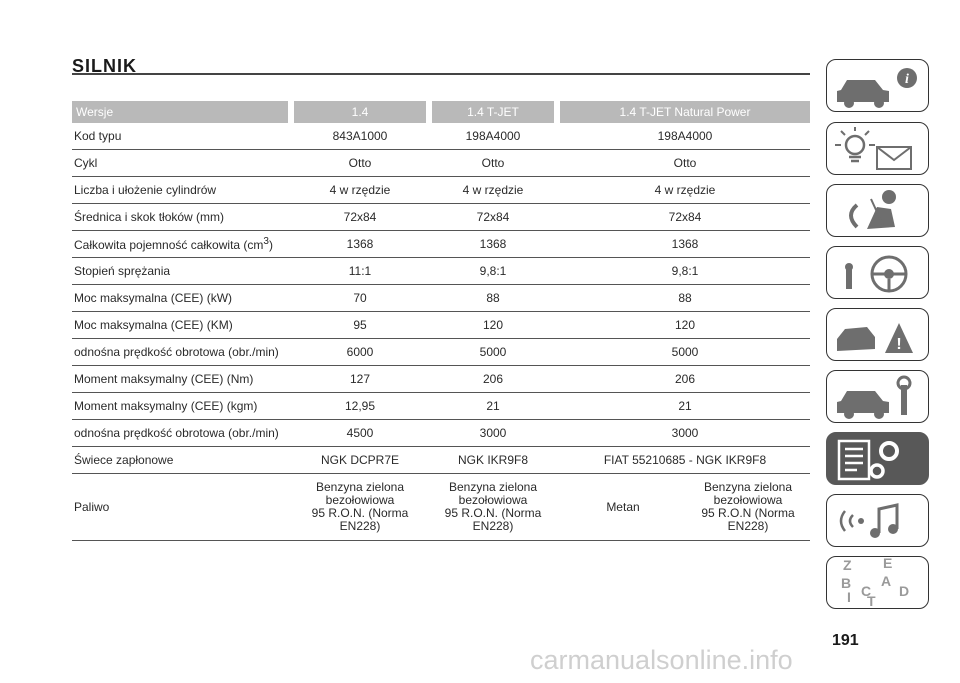 This screenshot has width=960, height=683. What do you see at coordinates (685, 244) in the screenshot?
I see `value-natural-power: 1368` at bounding box center [685, 244].